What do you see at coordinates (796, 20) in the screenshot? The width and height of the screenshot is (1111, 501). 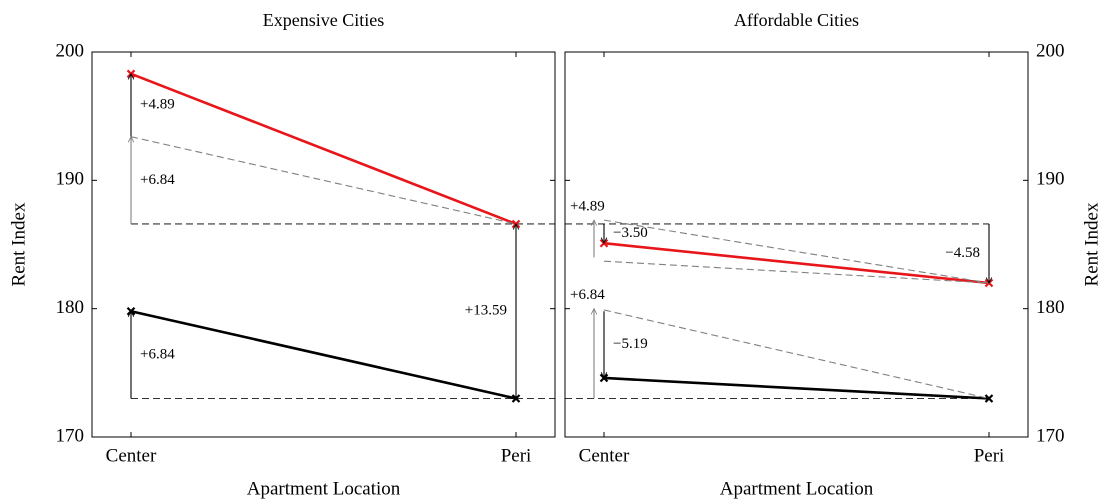 I see `chart-title: Affordable Cities` at bounding box center [796, 20].